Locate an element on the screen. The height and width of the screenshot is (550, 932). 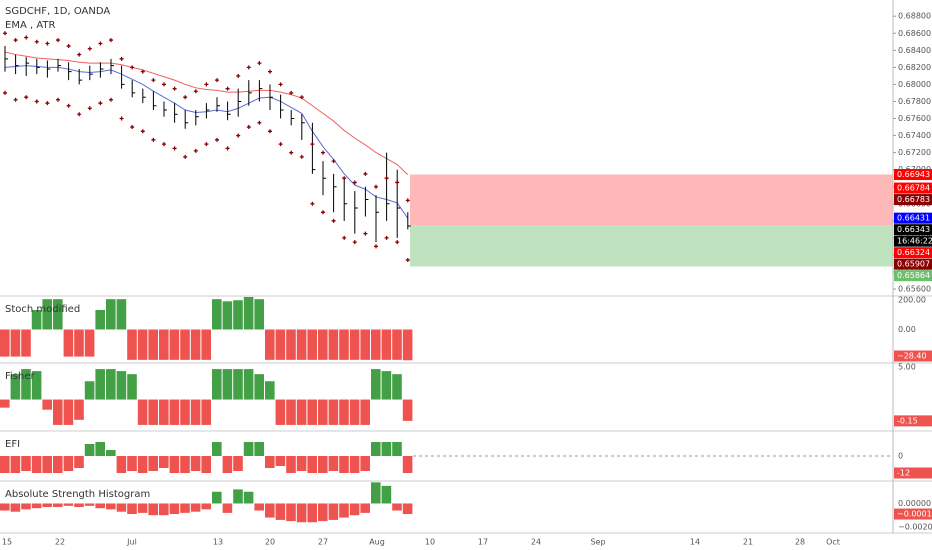
price-tag-label: 0.66324 is located at coordinates (913, 252).